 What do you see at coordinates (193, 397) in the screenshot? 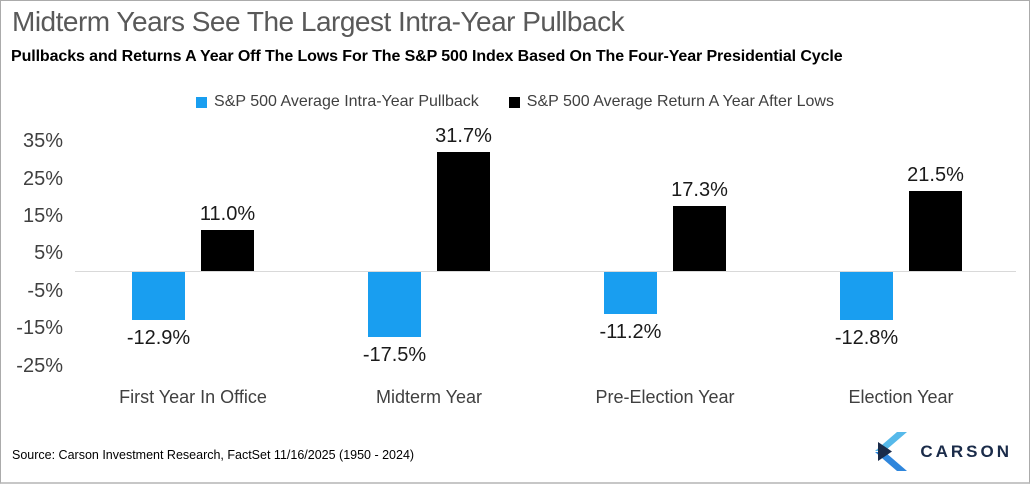
I see `x-axis-category-label: First Year In Office` at bounding box center [193, 397].